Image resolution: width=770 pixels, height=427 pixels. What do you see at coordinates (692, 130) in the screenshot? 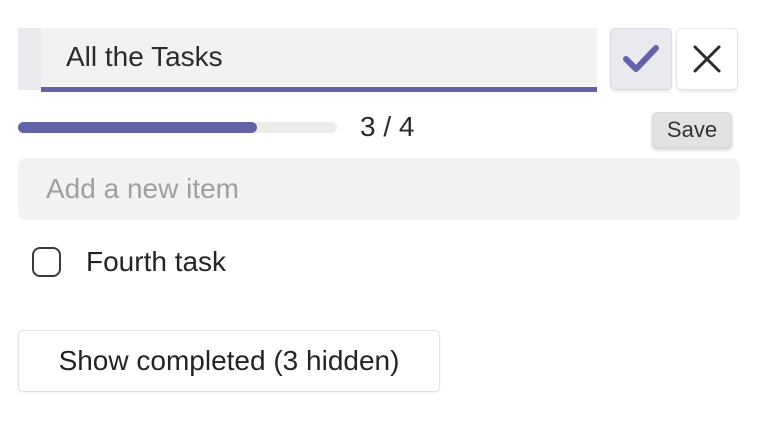
I see `save-button: Save` at bounding box center [692, 130].